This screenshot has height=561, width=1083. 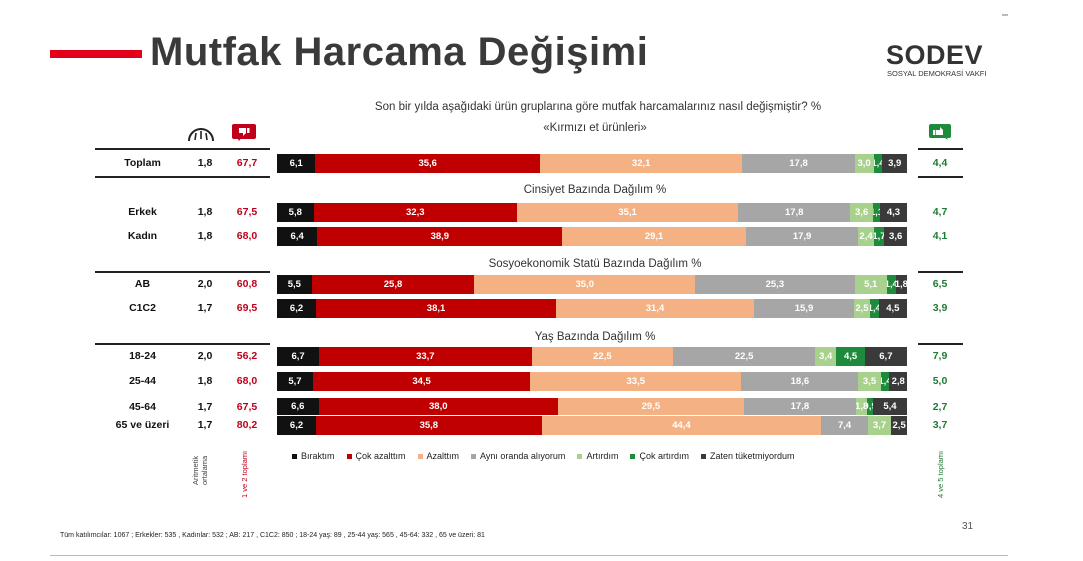 I want to click on sodev-logo: SODEV SOSYAL DEMOKRASİ VAKFI, so click(x=941, y=60).